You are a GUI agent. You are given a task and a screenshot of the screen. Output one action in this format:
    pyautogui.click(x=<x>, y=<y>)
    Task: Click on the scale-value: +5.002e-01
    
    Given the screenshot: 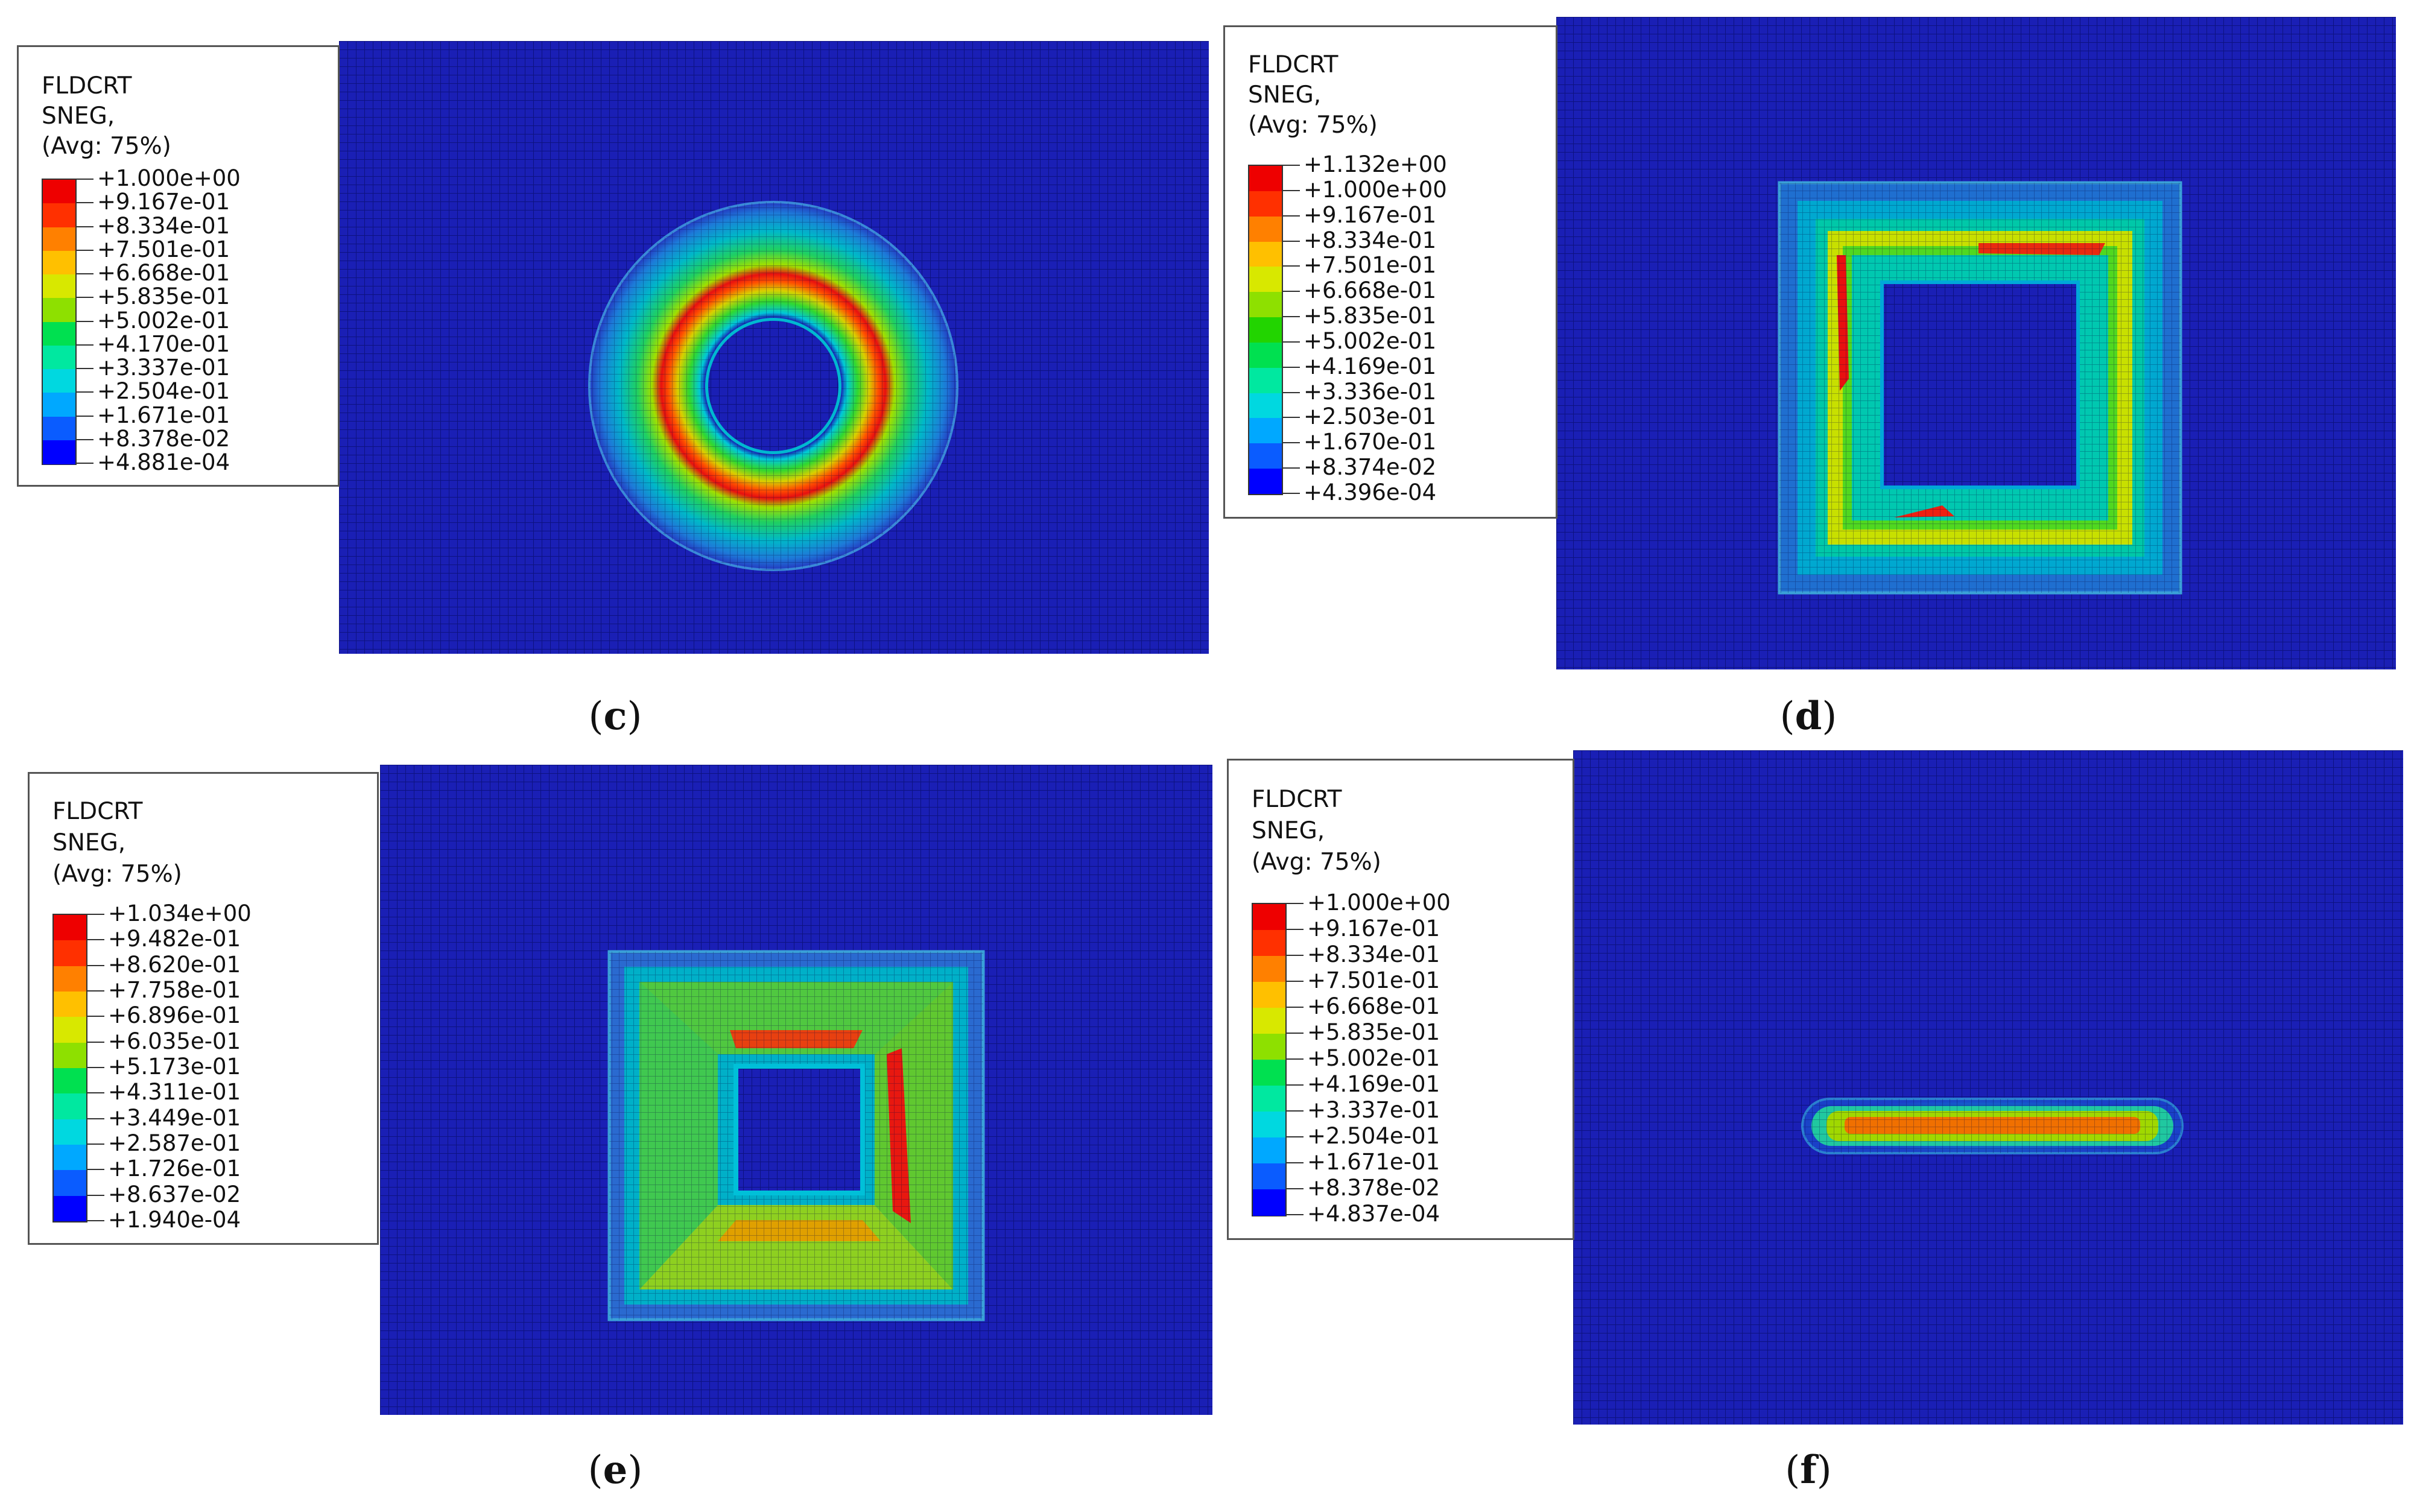 What is the action you would take?
    pyautogui.click(x=1373, y=1058)
    